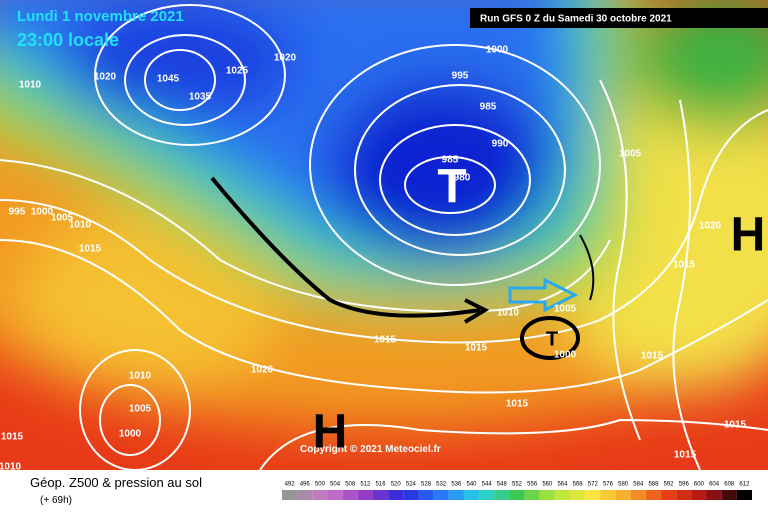  I want to click on scale-label: 500, so click(320, 485).